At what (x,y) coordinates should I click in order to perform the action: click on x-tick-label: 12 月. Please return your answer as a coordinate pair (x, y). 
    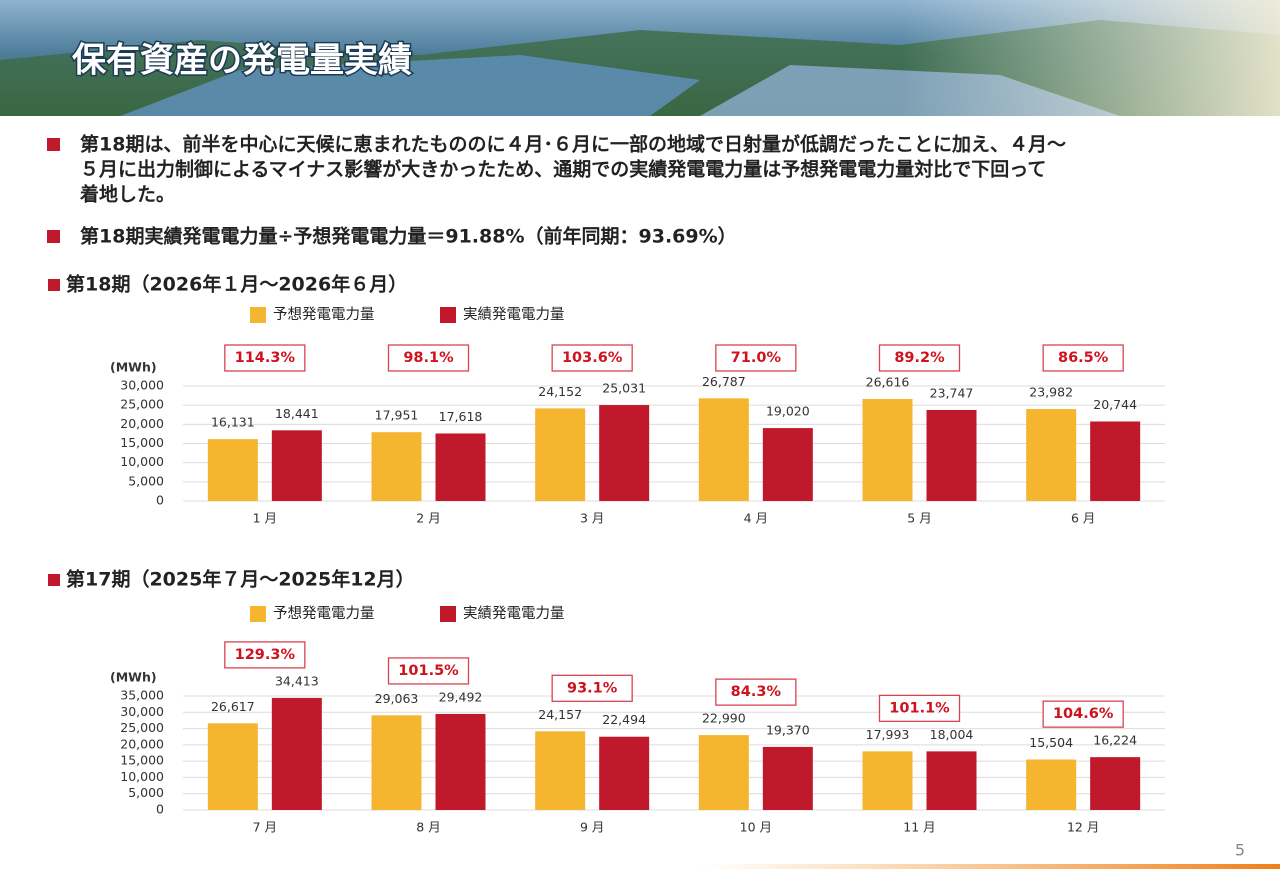
    Looking at the image, I should click on (1083, 827).